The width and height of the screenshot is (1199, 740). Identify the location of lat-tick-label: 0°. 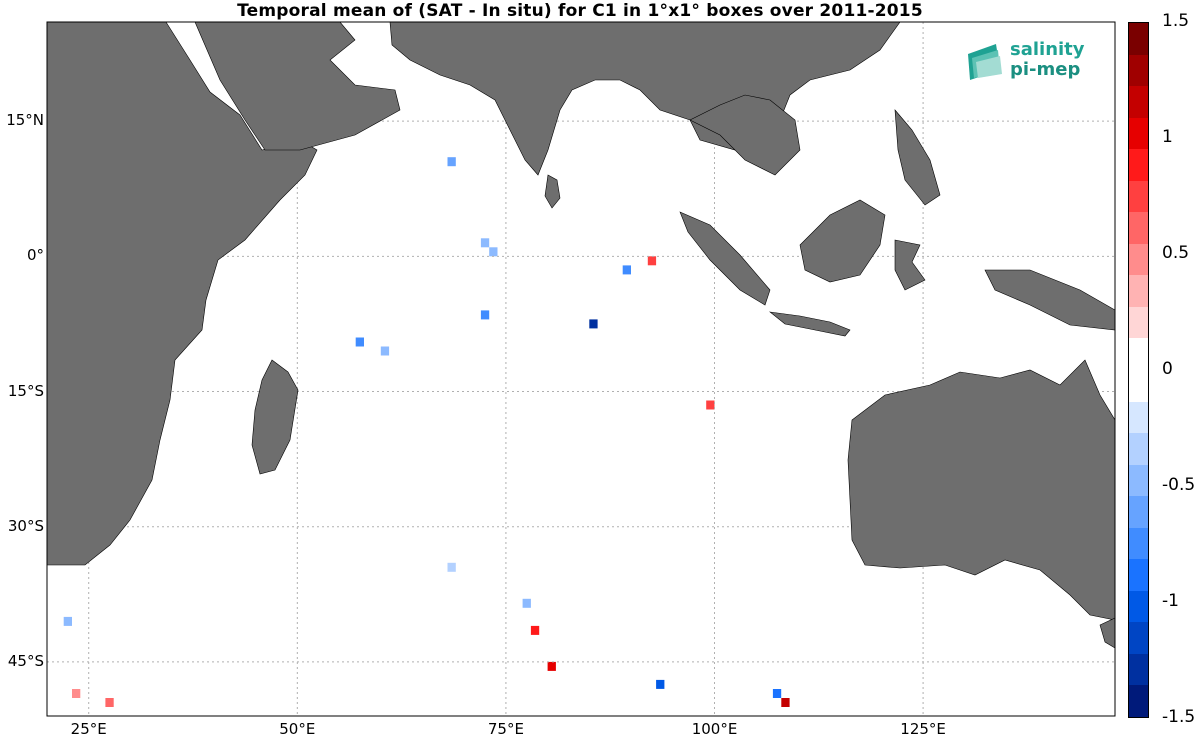
(35, 255).